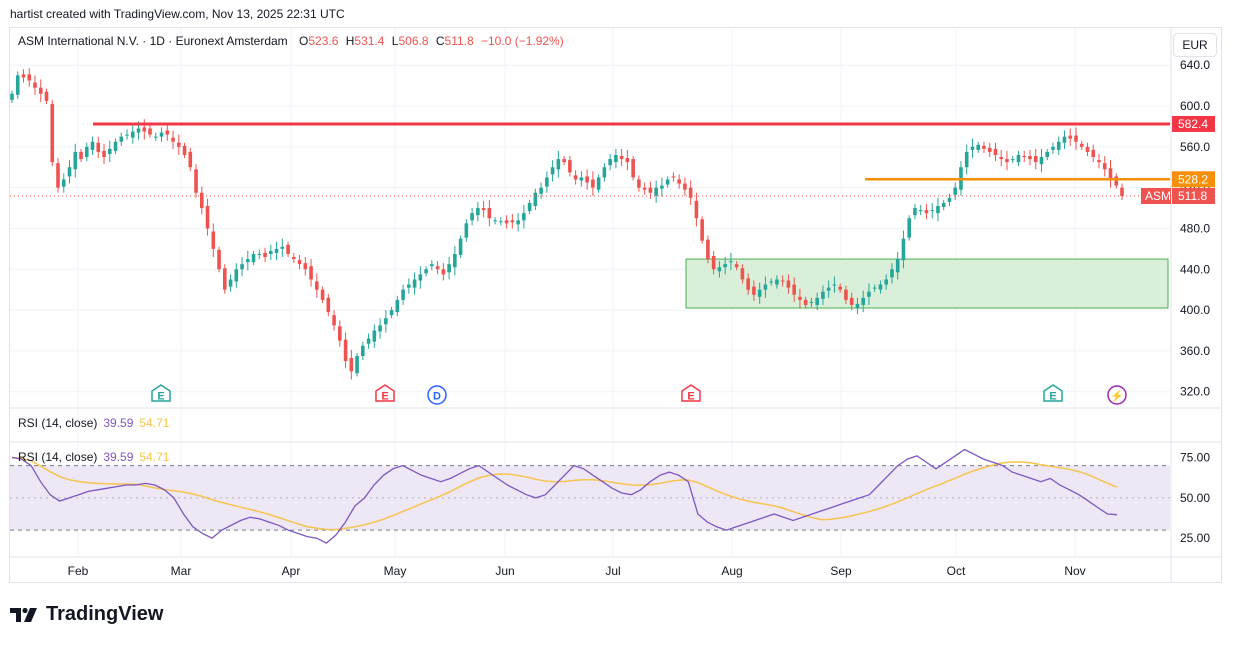 The width and height of the screenshot is (1233, 645). Describe the element at coordinates (927, 283) in the screenshot. I see `consolidation-zone-rect` at that location.